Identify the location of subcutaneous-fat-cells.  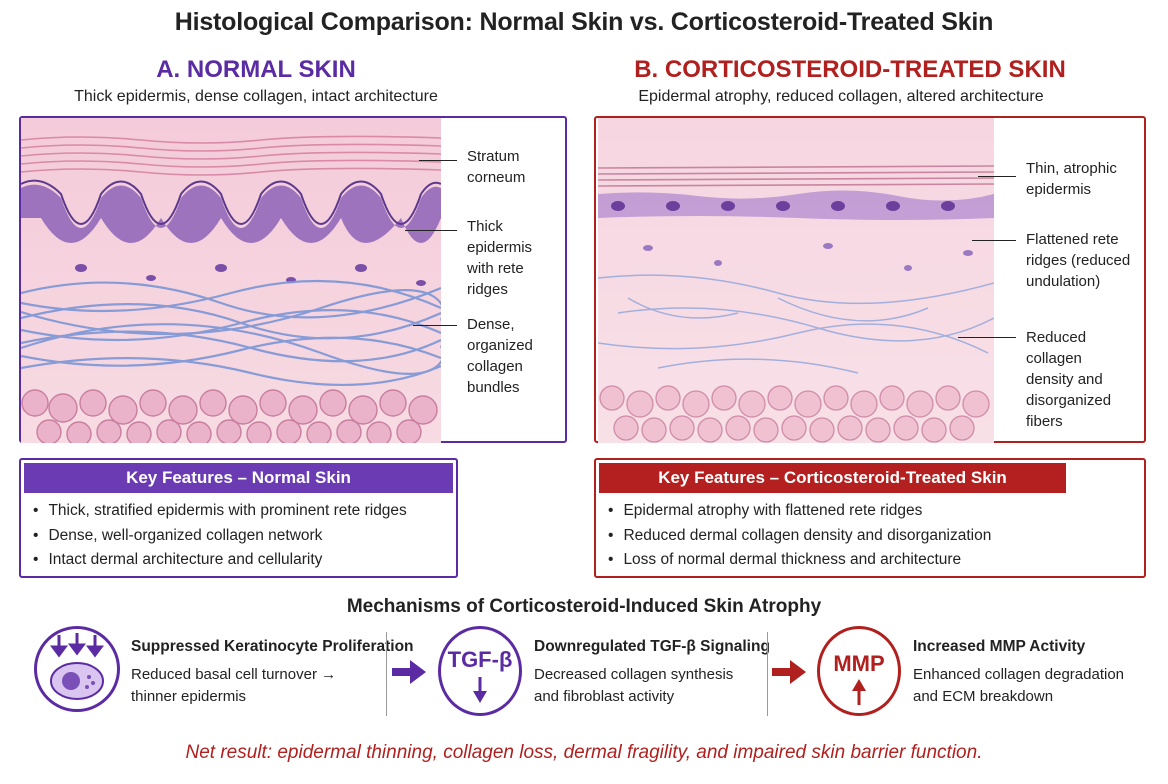
(229, 416).